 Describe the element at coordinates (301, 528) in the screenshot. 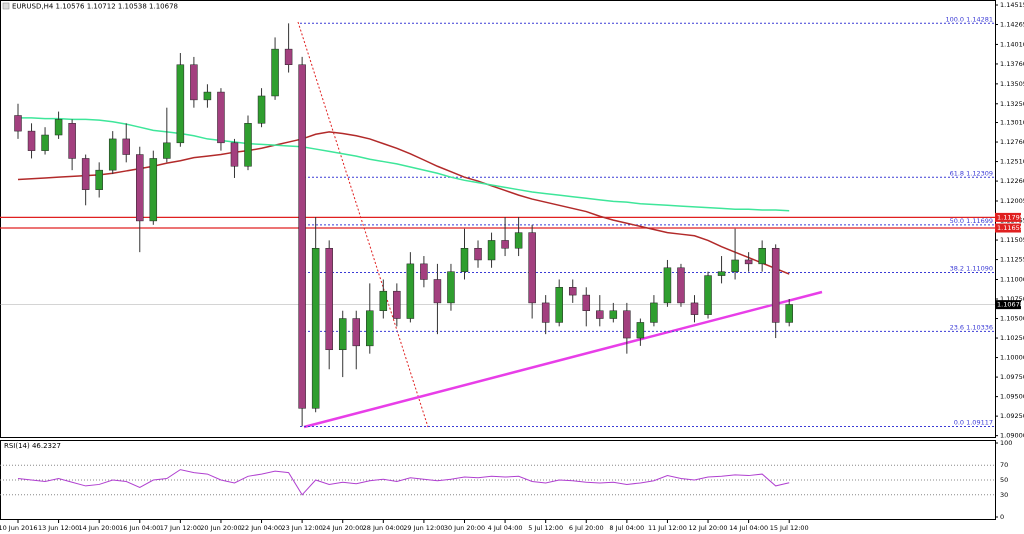

I see `x-tick-label: 23 Jun 12:00` at that location.